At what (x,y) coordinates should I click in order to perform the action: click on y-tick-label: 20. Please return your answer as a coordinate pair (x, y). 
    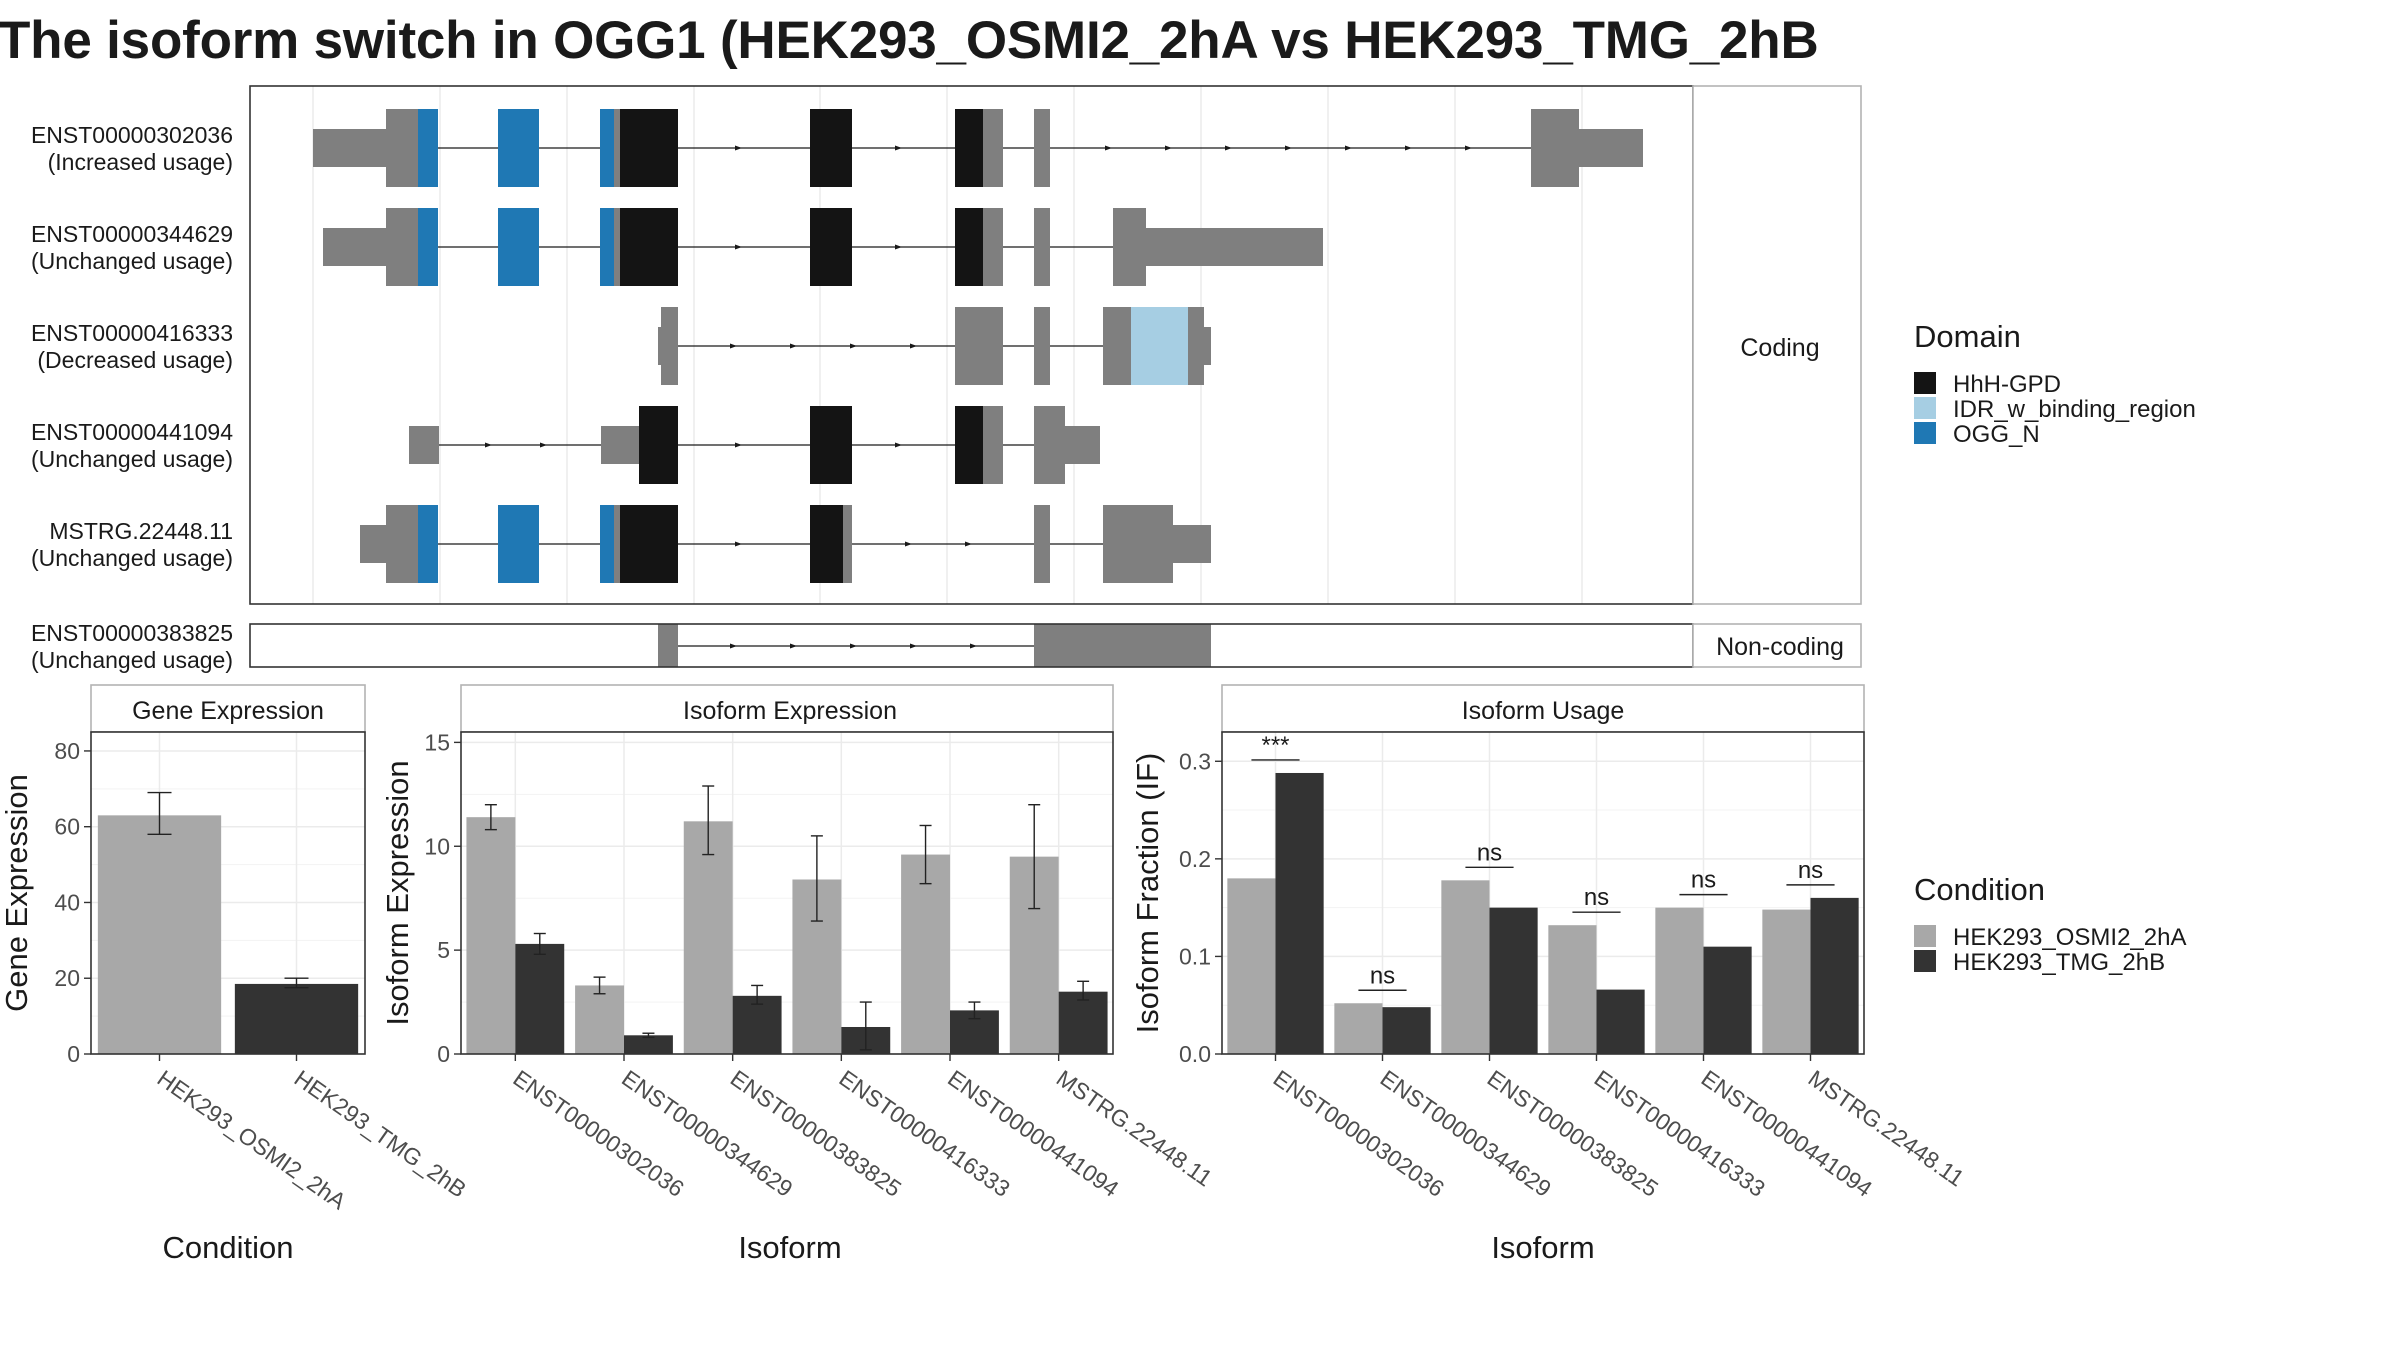
    Looking at the image, I should click on (67, 978).